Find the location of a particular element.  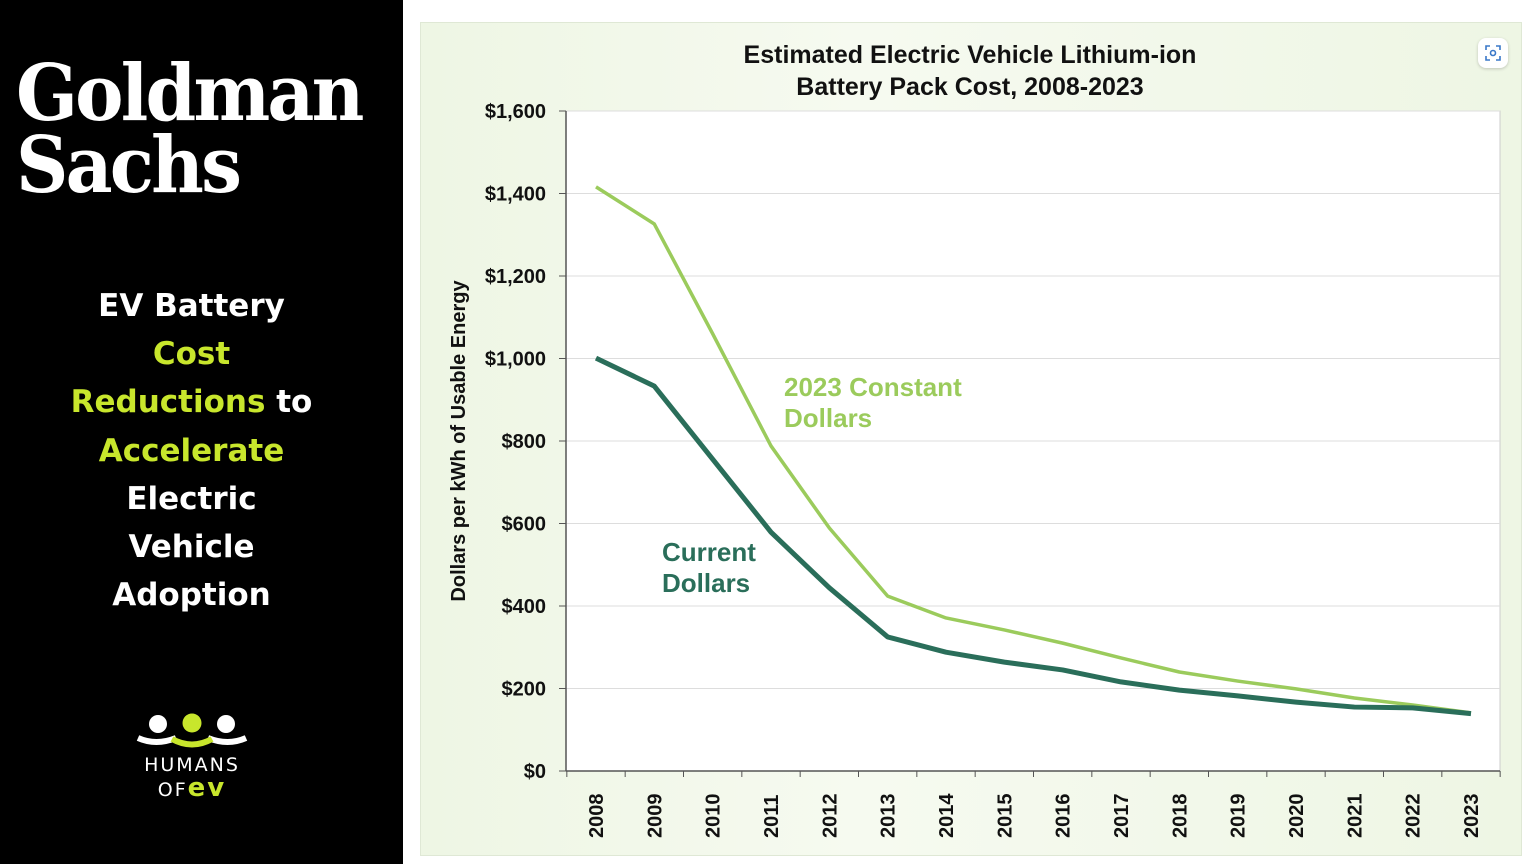

y-axis-label: Dollars per kWh of Usable Energy is located at coordinates (459, 441).